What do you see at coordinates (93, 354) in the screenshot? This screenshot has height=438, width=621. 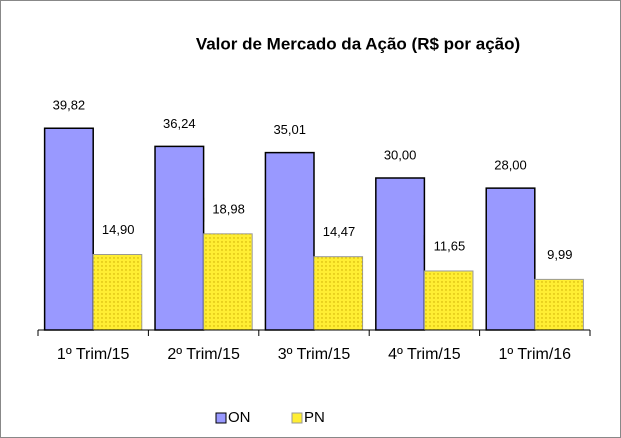 I see `x-tick-label: 1º Trim/15` at bounding box center [93, 354].